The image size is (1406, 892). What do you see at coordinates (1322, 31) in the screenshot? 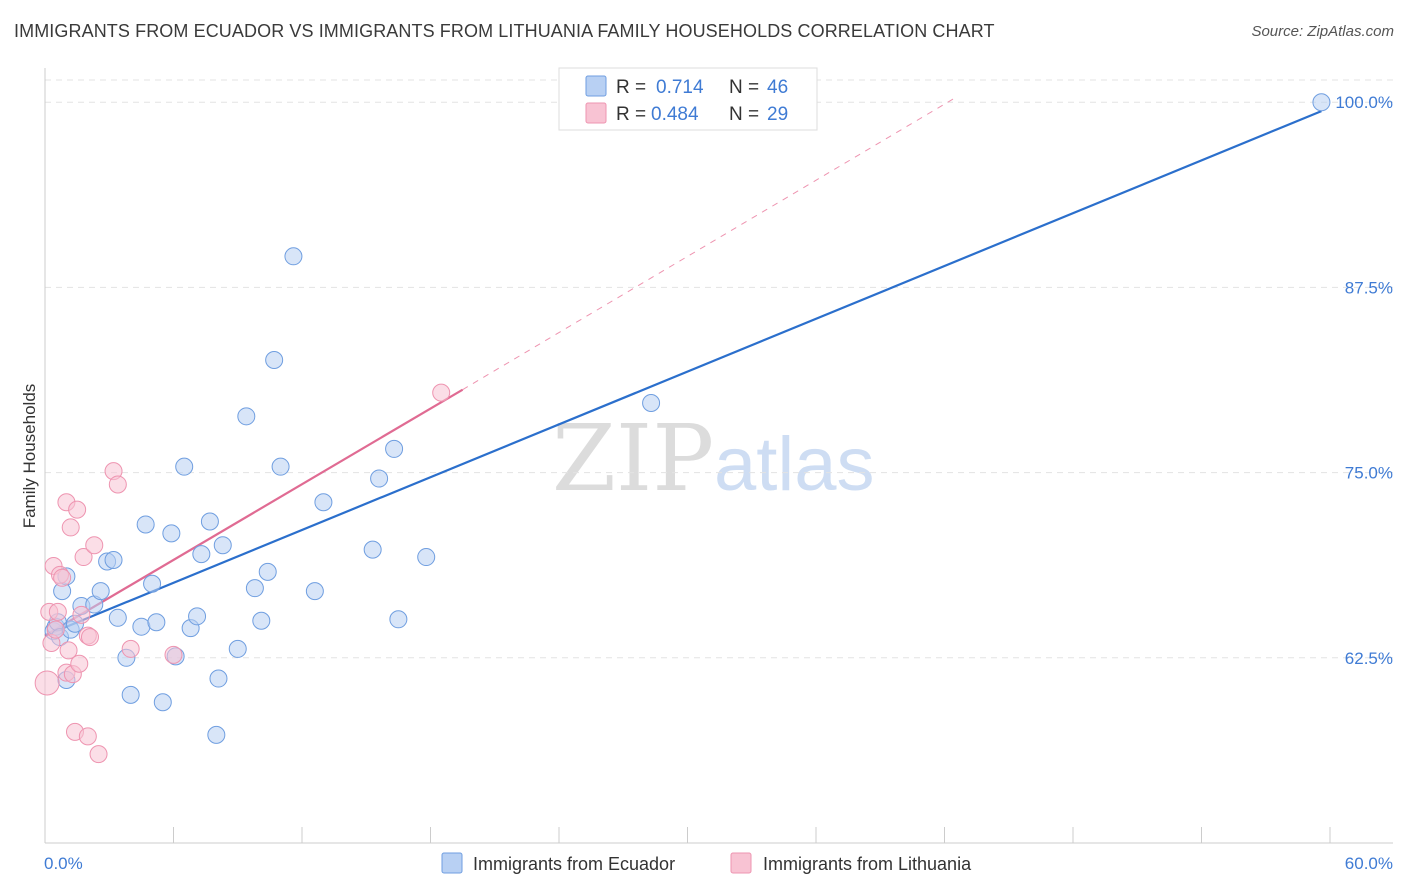
I see `source-credit: Source: ZipAtlas.com` at bounding box center [1322, 31].